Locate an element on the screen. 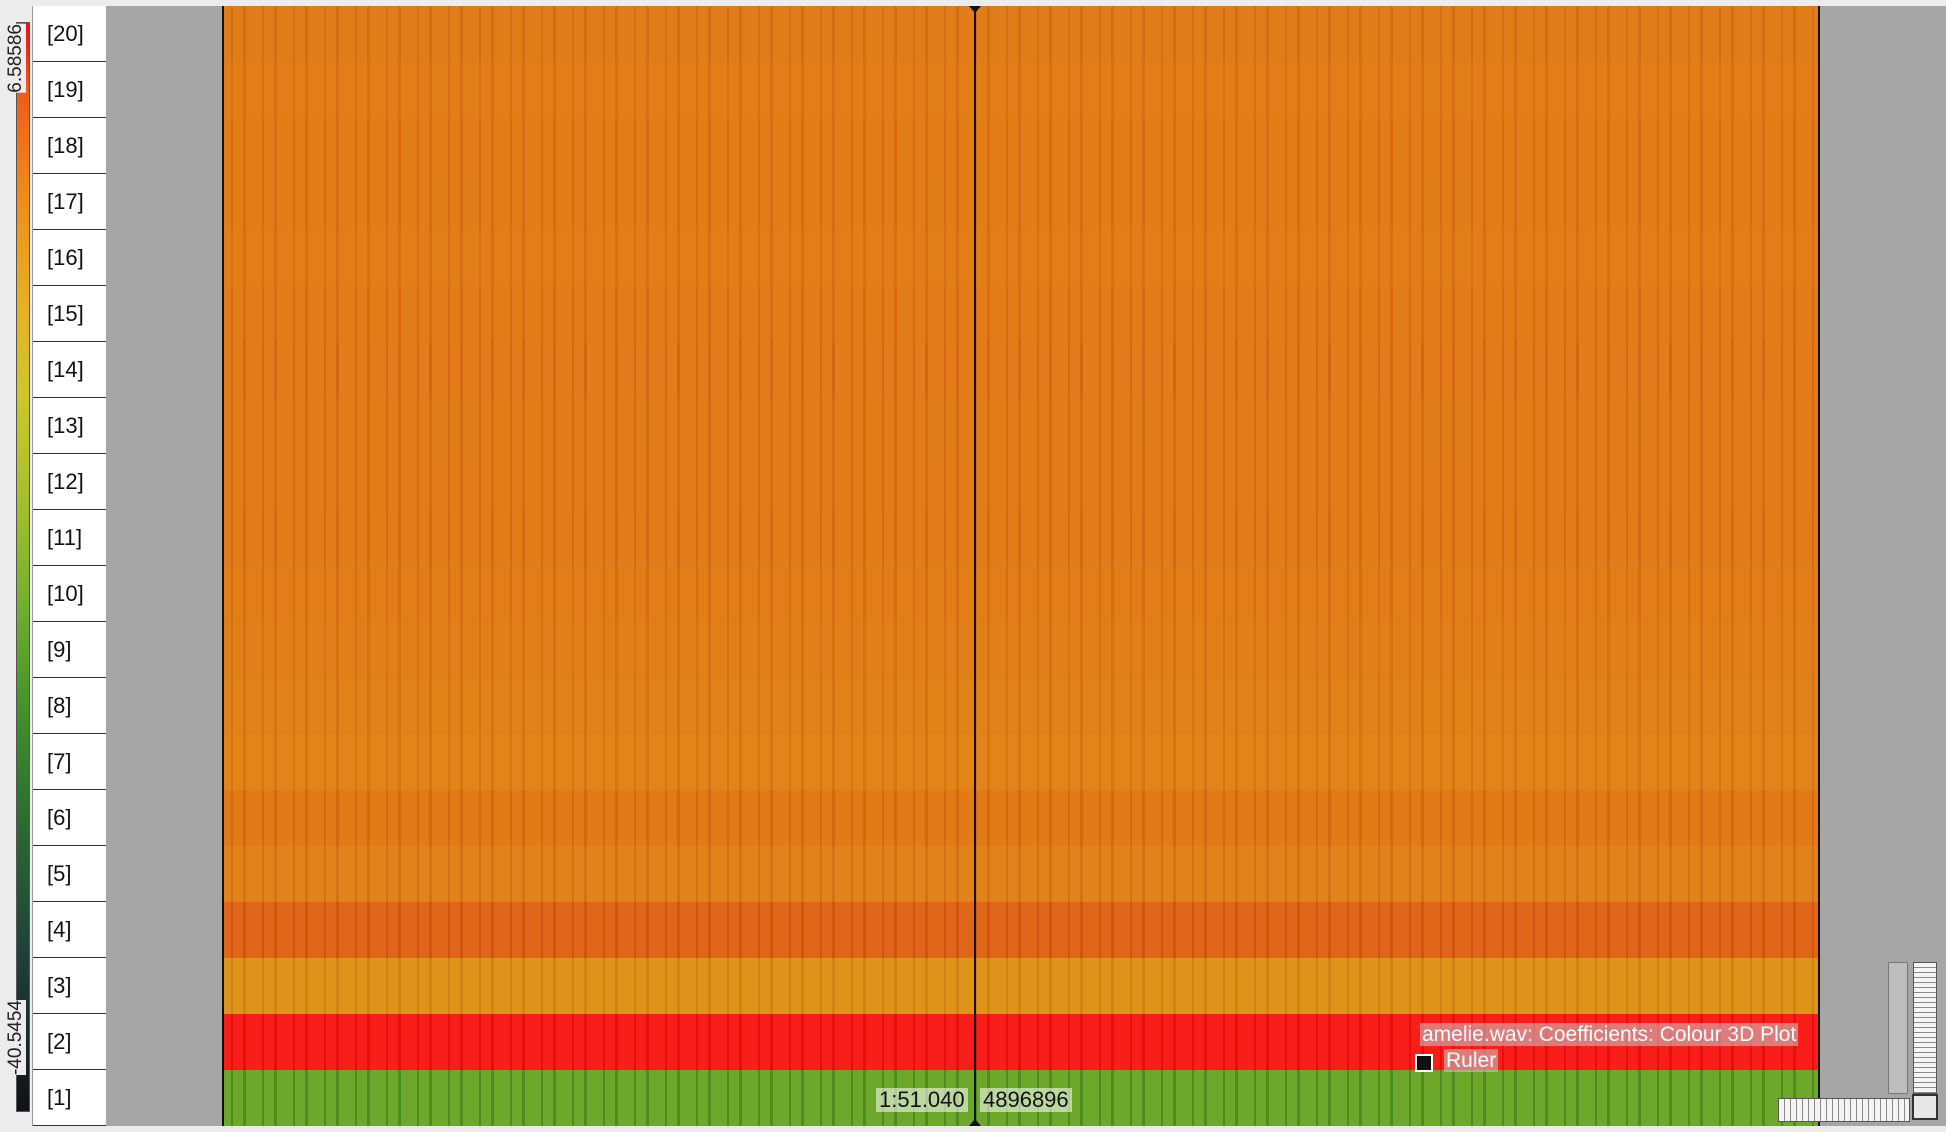 This screenshot has height=1132, width=1946. bin-row: [2] is located at coordinates (69, 1042).